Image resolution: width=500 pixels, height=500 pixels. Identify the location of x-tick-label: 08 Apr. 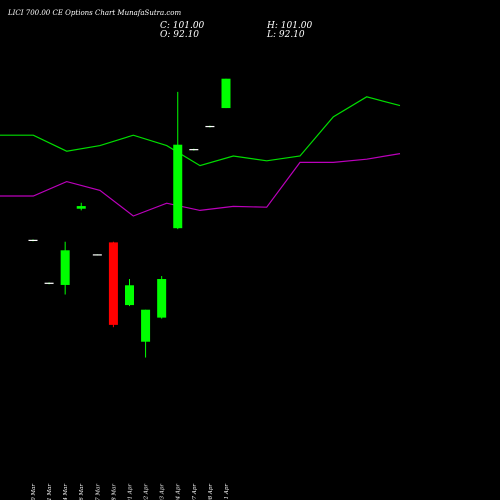
(211, 492).